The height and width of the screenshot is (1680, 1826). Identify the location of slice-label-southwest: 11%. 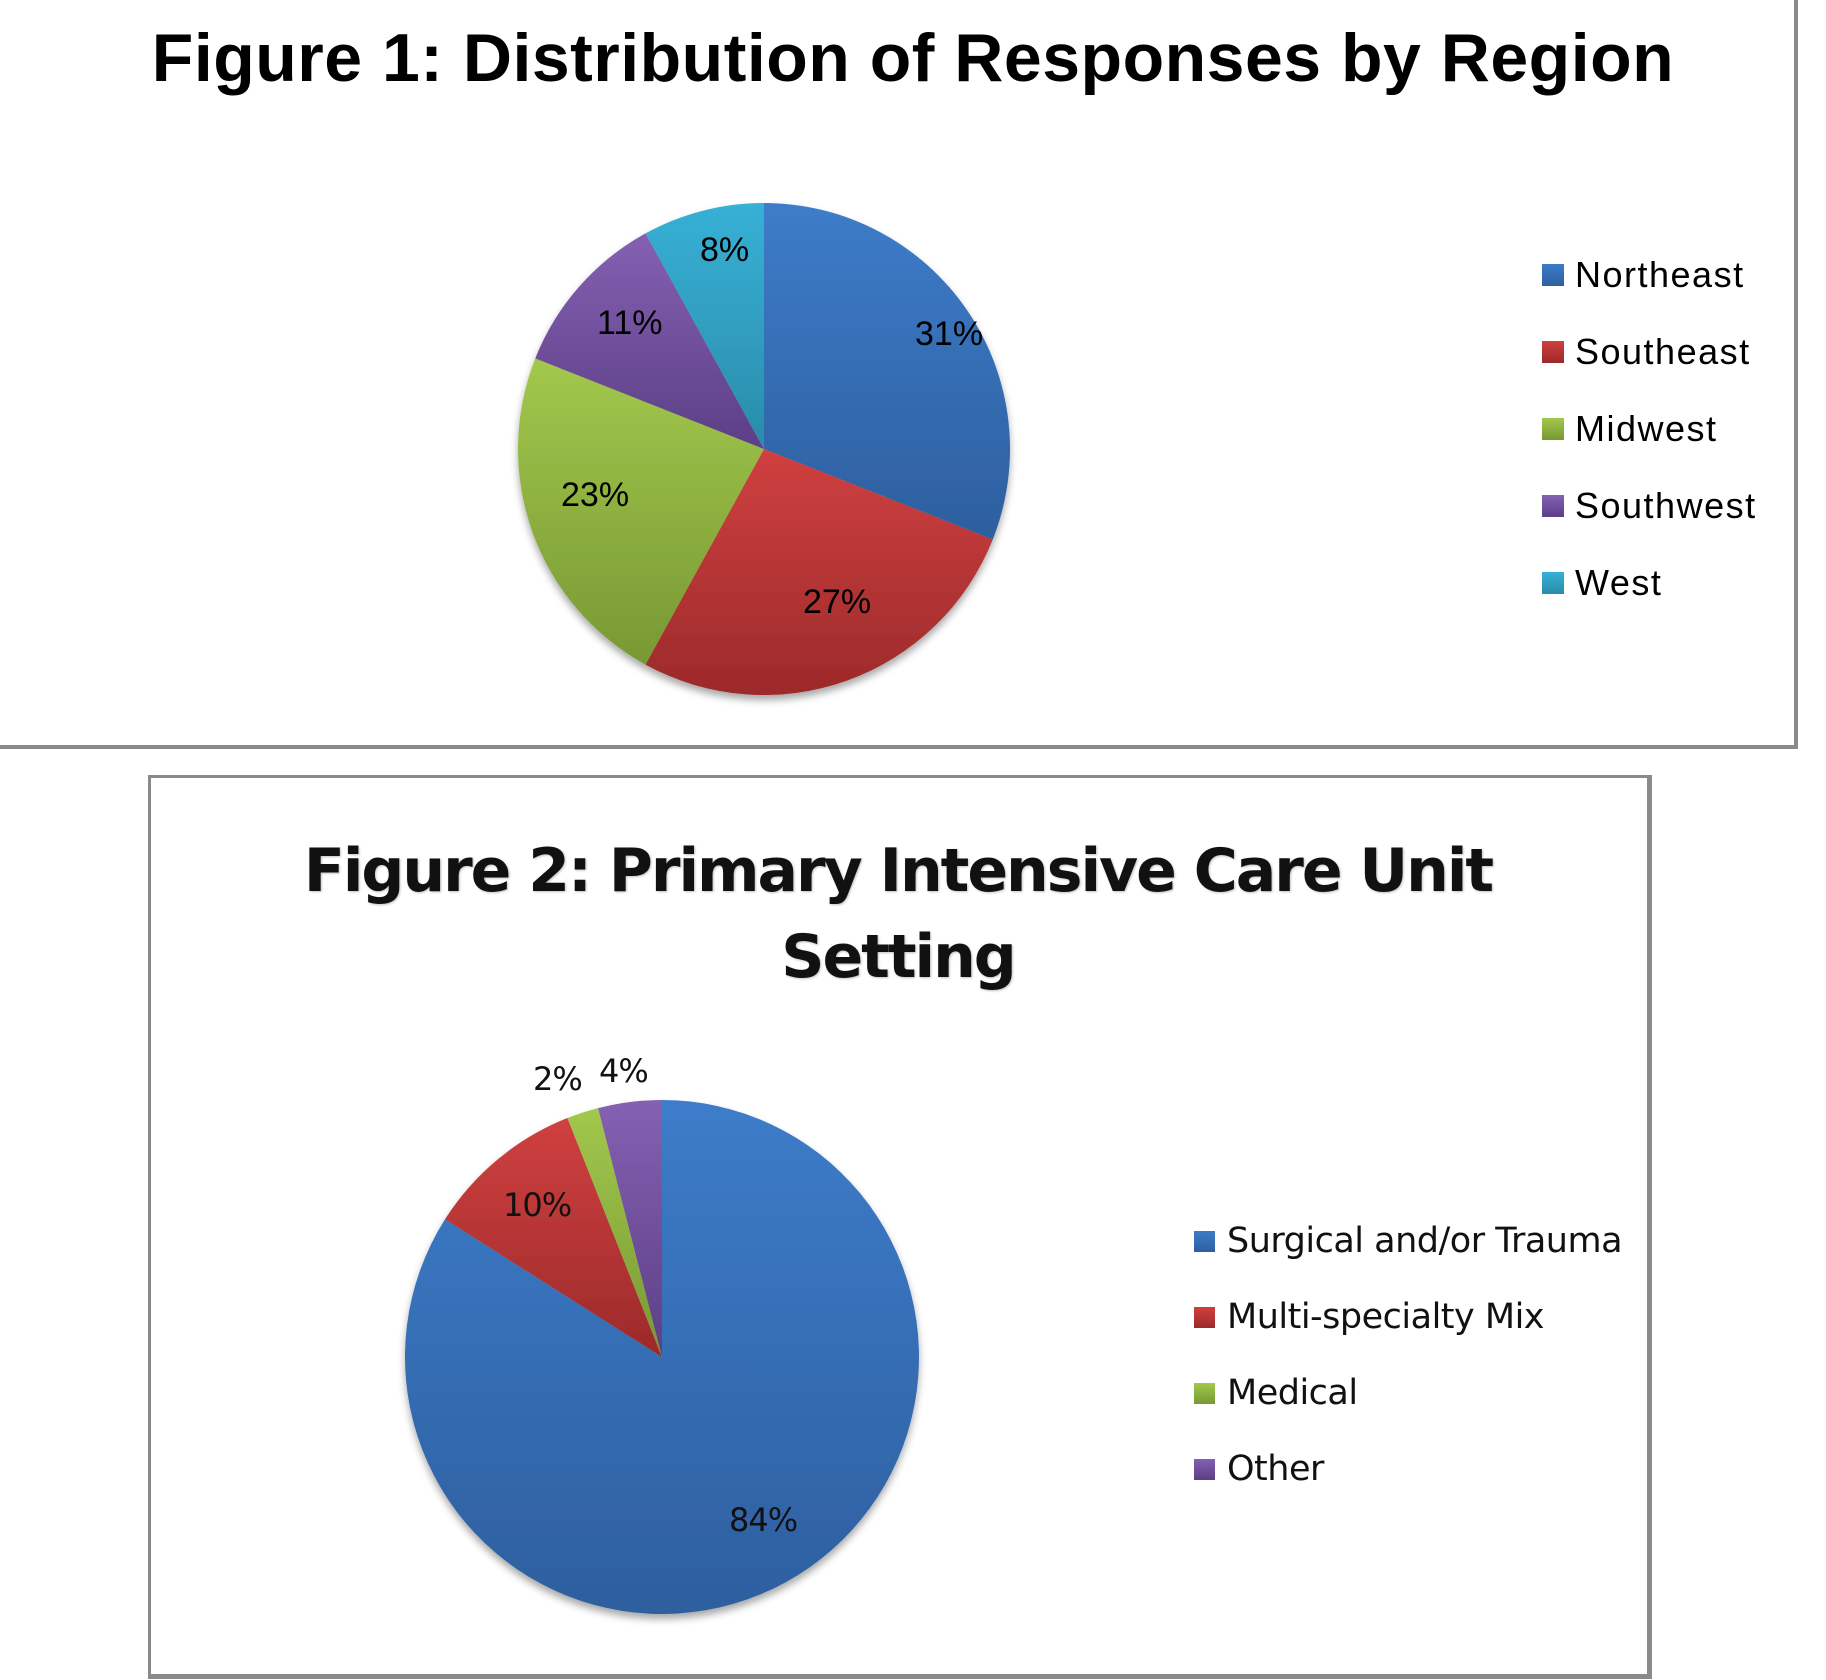
(630, 323).